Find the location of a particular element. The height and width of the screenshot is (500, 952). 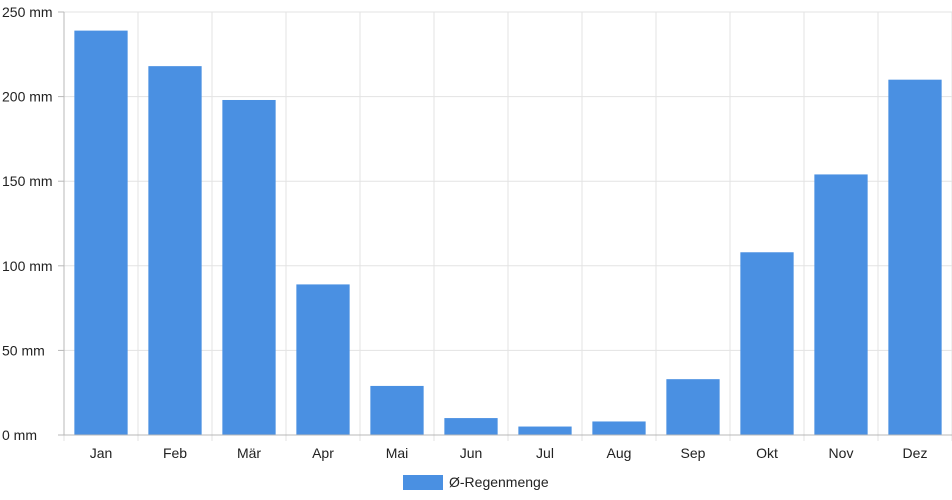

x-tick-label: Sep is located at coordinates (693, 453).